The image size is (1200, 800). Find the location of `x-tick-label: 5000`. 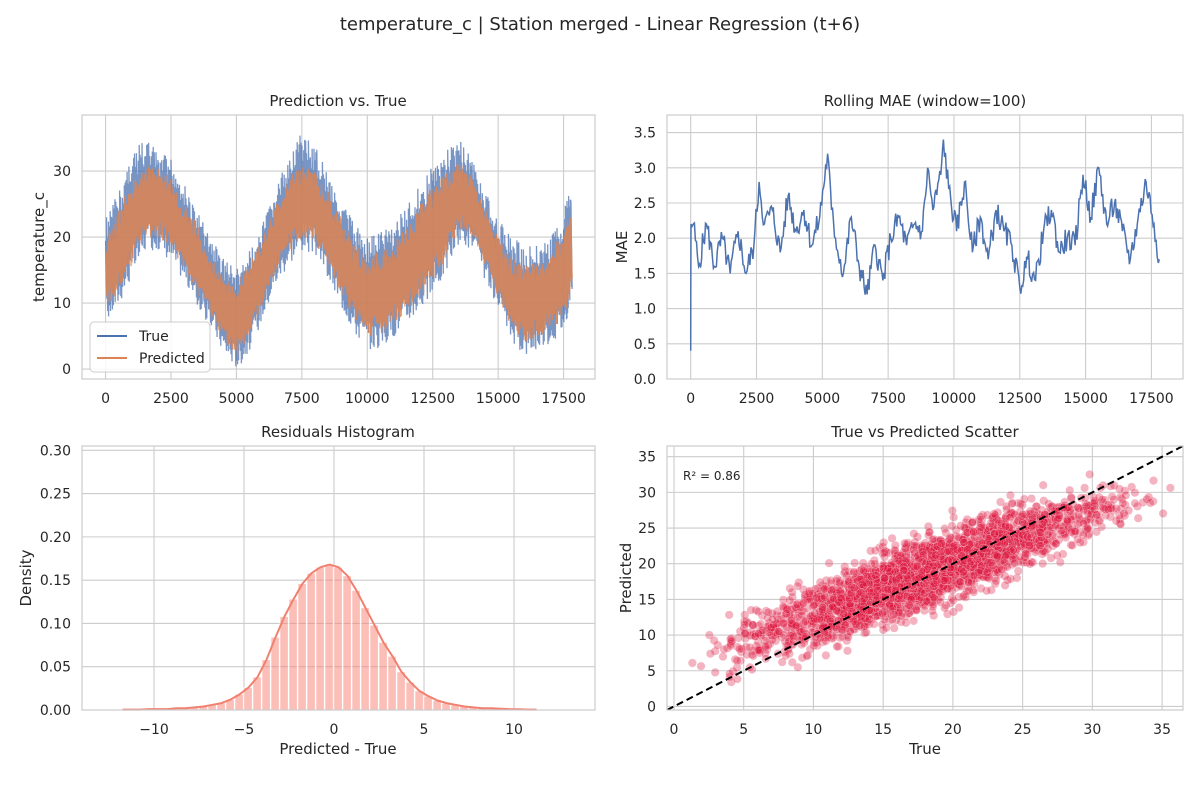

x-tick-label: 5000 is located at coordinates (237, 399).